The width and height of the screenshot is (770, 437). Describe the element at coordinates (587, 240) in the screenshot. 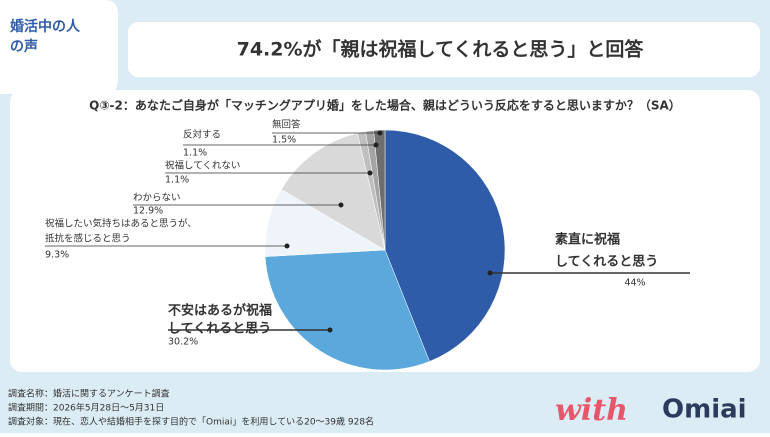

I see `category-label: 素直に祝福` at that location.